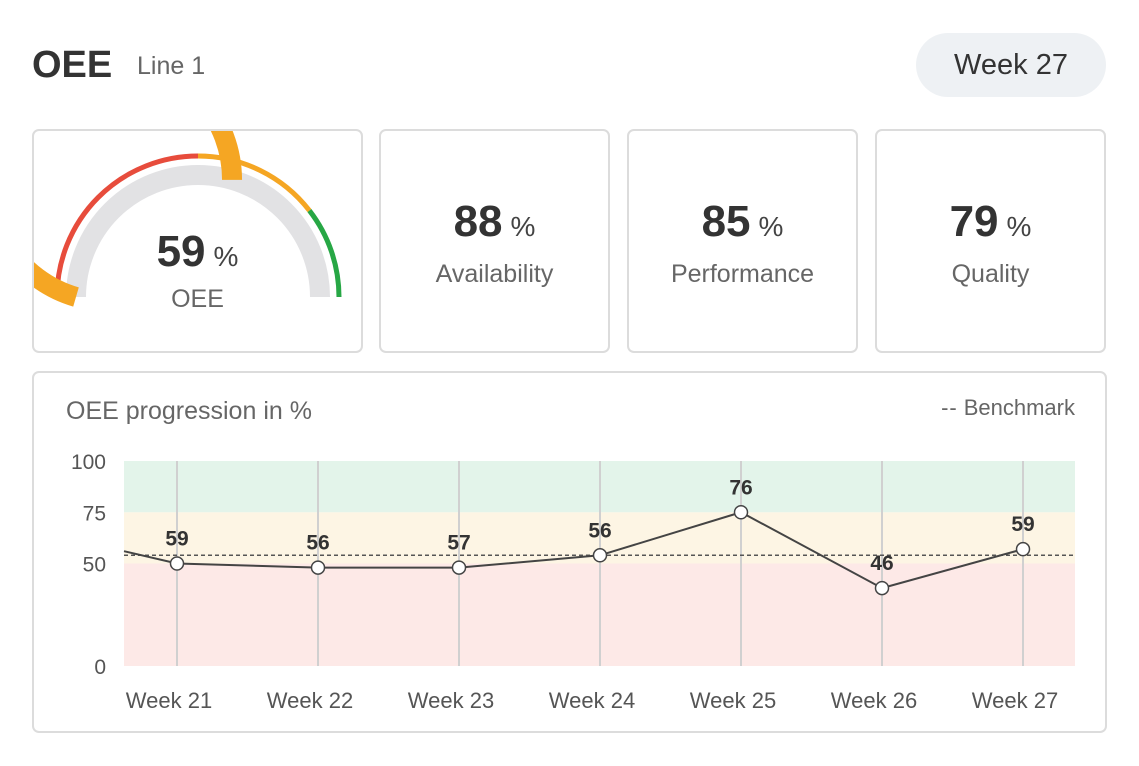 This screenshot has width=1139, height=766. I want to click on quality-value-row: 79%, so click(990, 222).